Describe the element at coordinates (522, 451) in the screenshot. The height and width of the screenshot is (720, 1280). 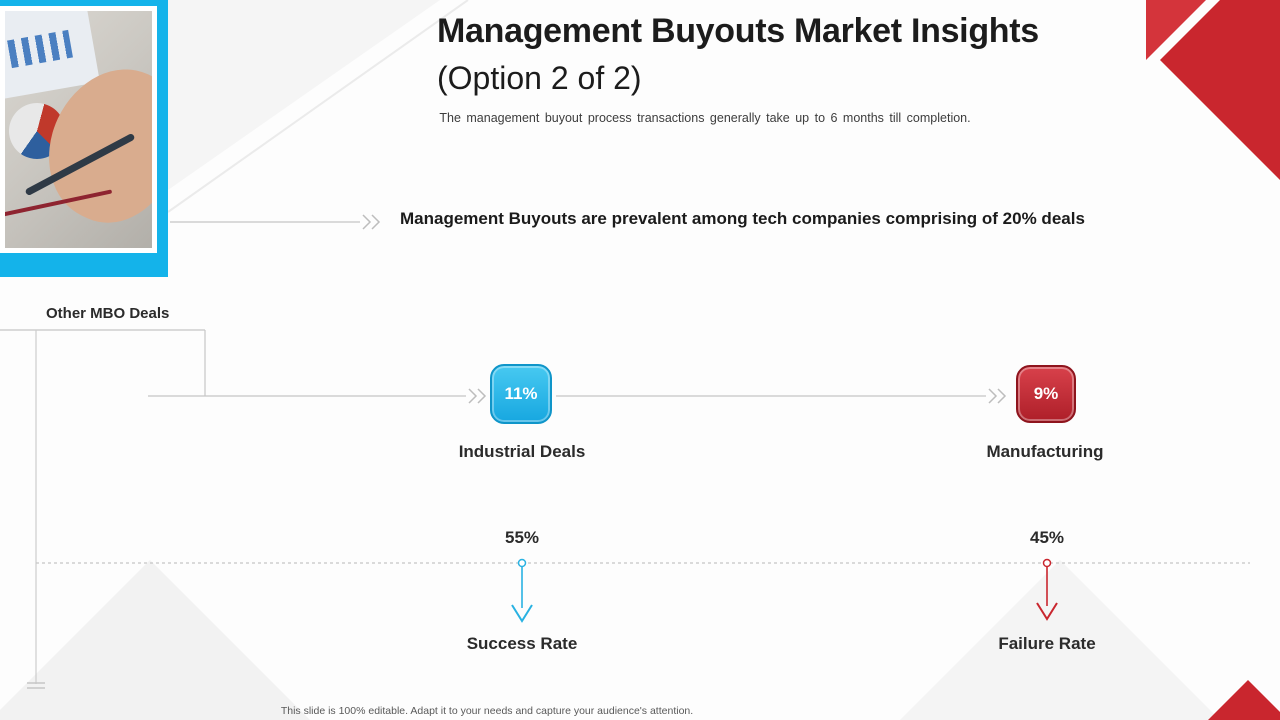
I see `industrial-deals-label: Industrial Deals` at that location.